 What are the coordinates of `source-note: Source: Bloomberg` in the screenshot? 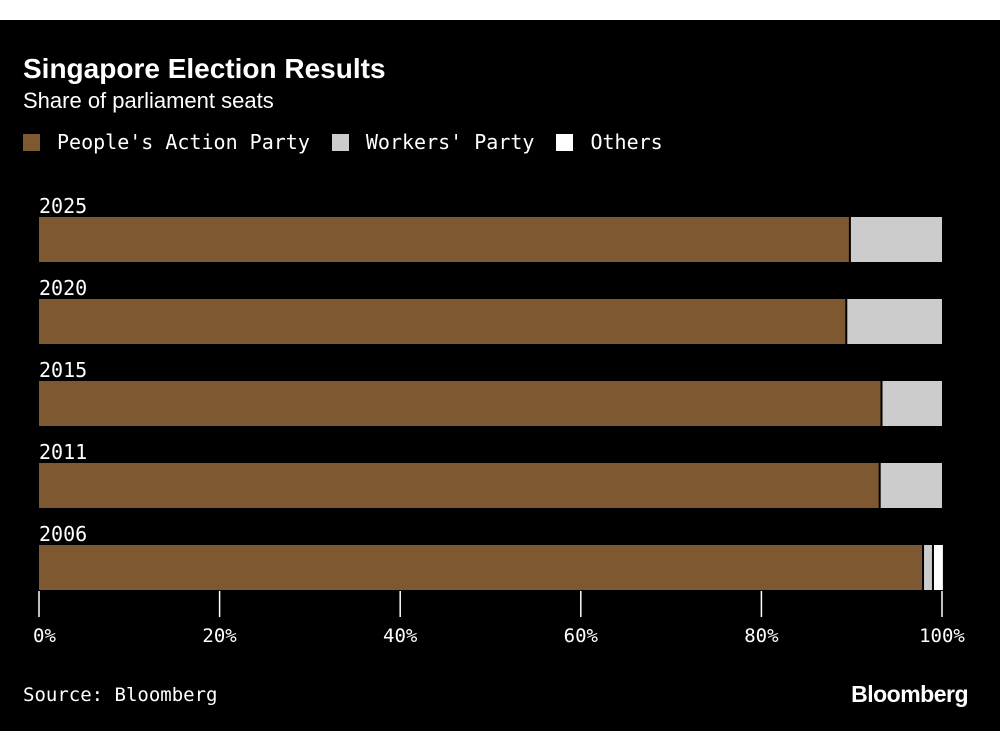 It's located at (120, 695).